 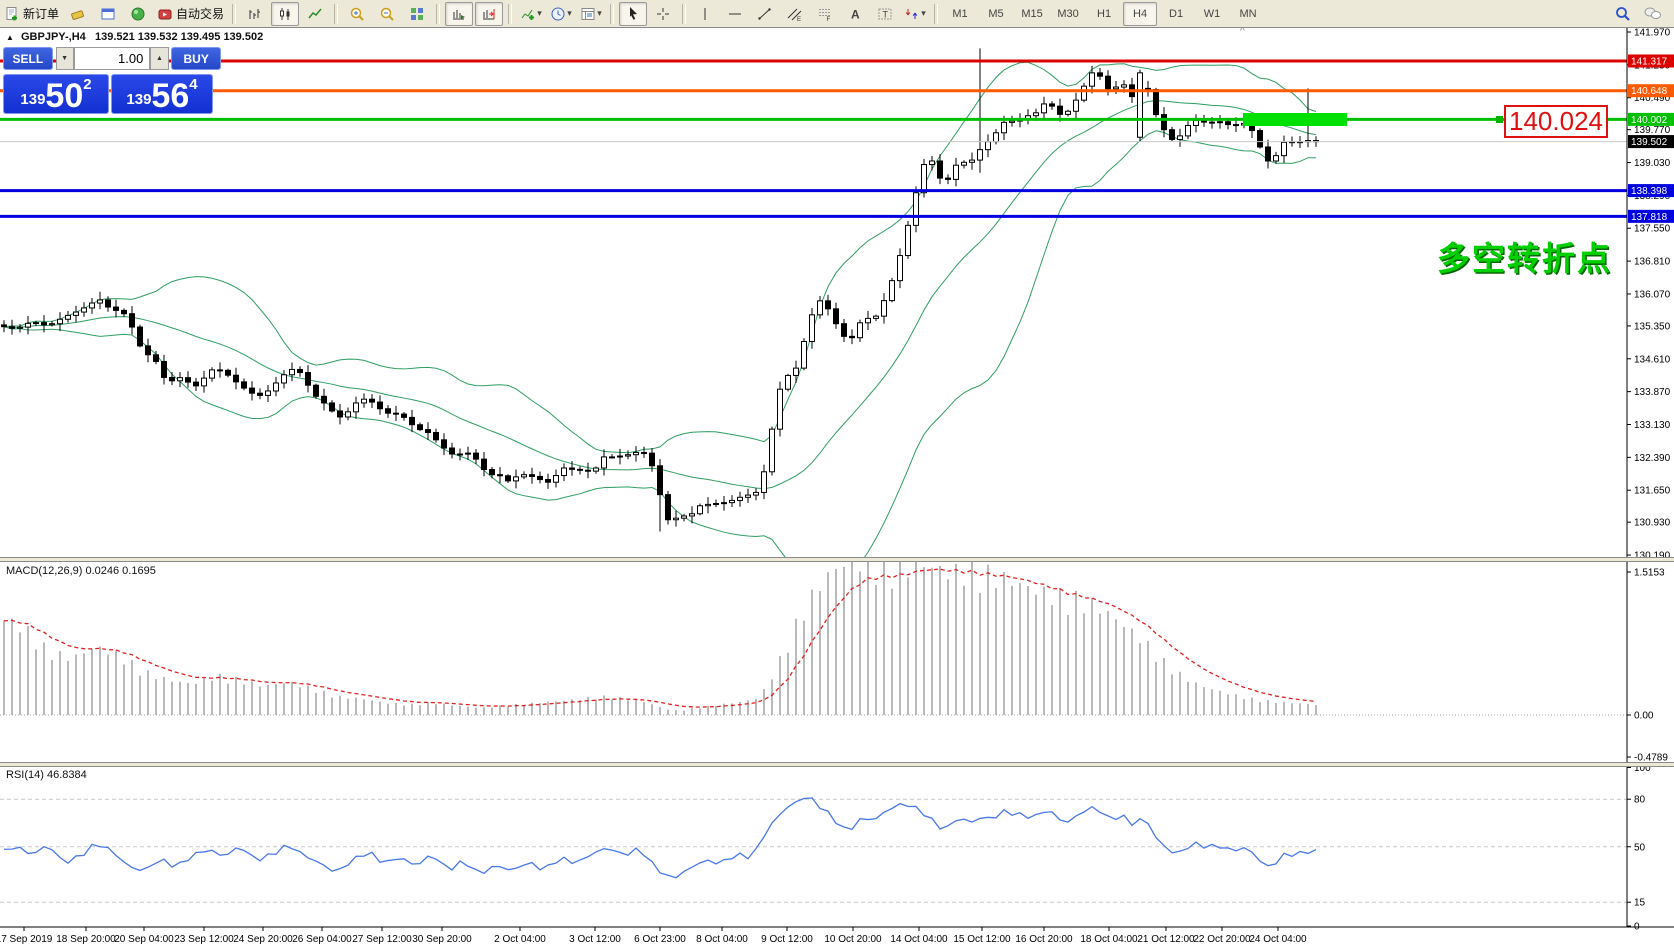 I want to click on macd-title: MACD(12,26,9) 0.0246 0.1695, so click(x=81, y=571).